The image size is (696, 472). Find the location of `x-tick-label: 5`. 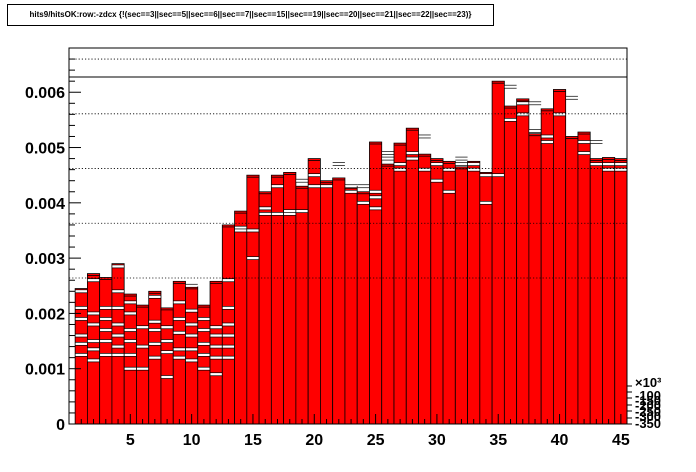

x-tick-label: 5 is located at coordinates (130, 440).